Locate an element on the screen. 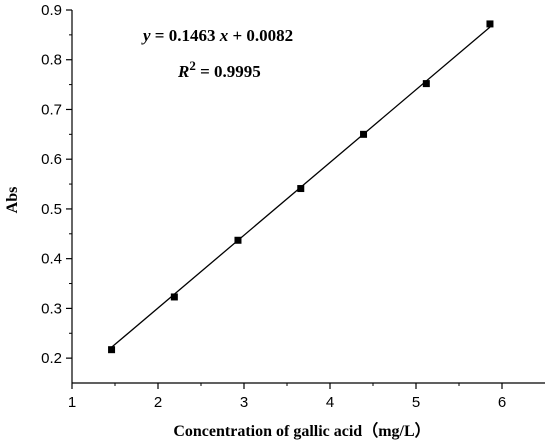 This screenshot has width=550, height=445. equation-x: x is located at coordinates (224, 35).